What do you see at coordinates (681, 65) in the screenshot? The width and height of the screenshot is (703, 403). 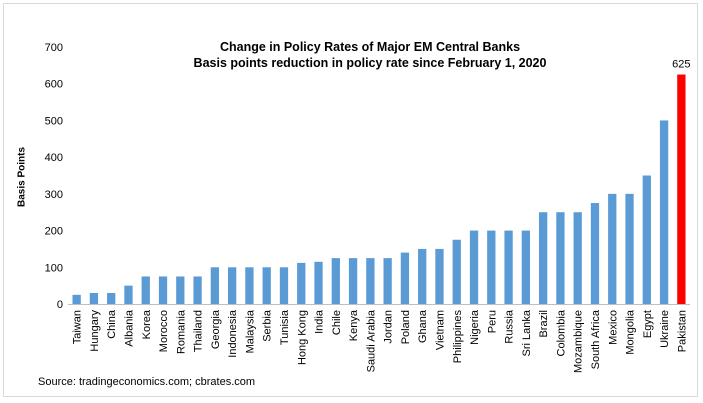 I see `data-label: 625` at bounding box center [681, 65].